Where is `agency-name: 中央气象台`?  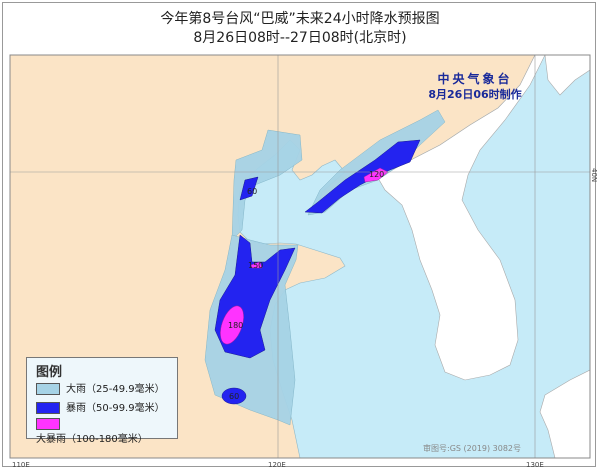
agency-name: 中央气象台 is located at coordinates (475, 79).